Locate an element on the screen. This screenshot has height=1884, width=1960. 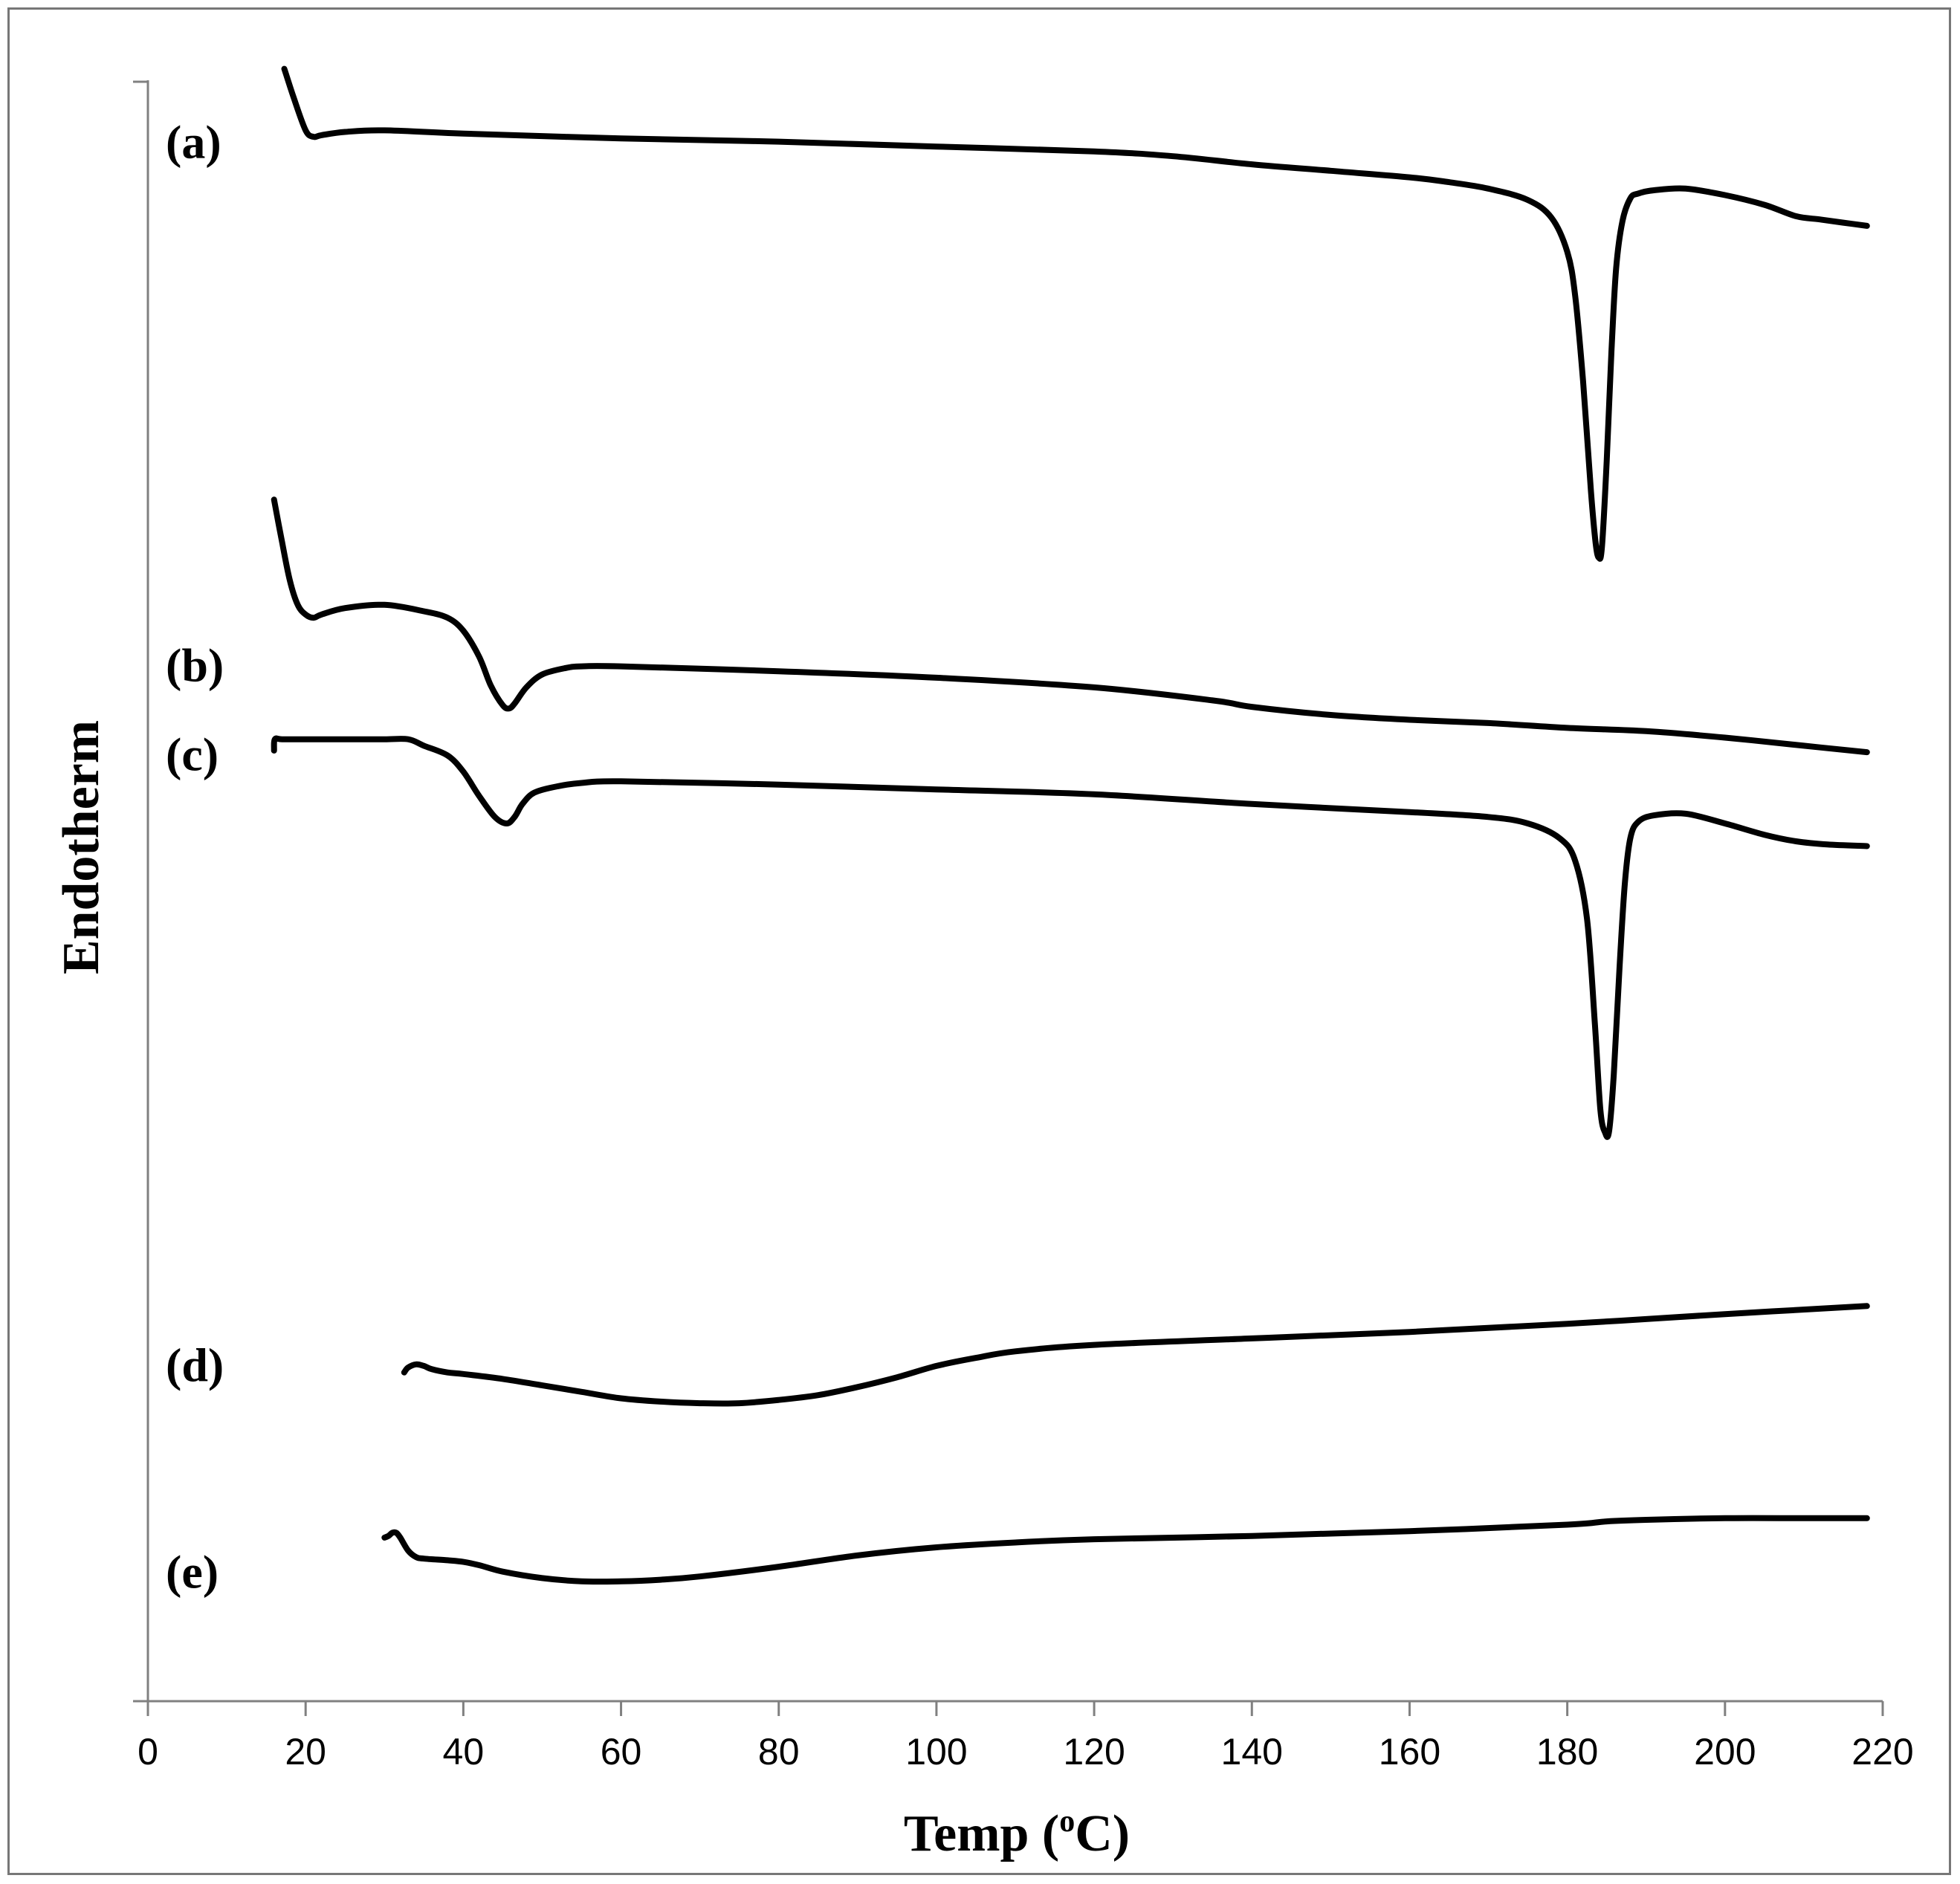
x-tick-label-0: 0 is located at coordinates (148, 1752).